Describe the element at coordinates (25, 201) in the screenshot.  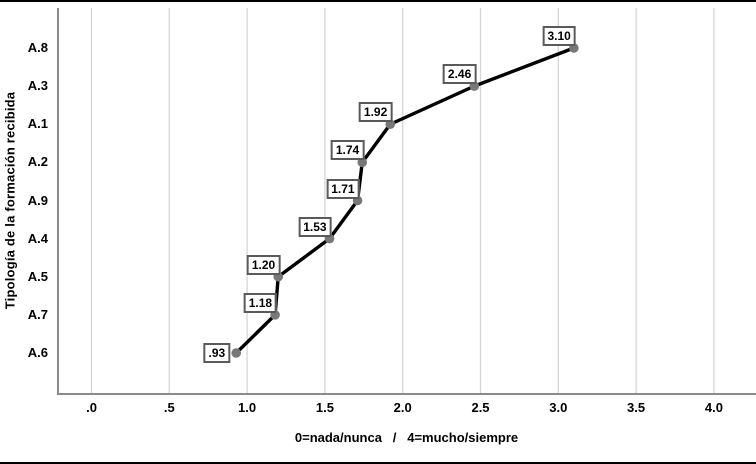
I see `y-axis-tick-labels: A.8 A.3 A.1 A.2 A.9 A.4 A.5 A.7 A.6` at that location.